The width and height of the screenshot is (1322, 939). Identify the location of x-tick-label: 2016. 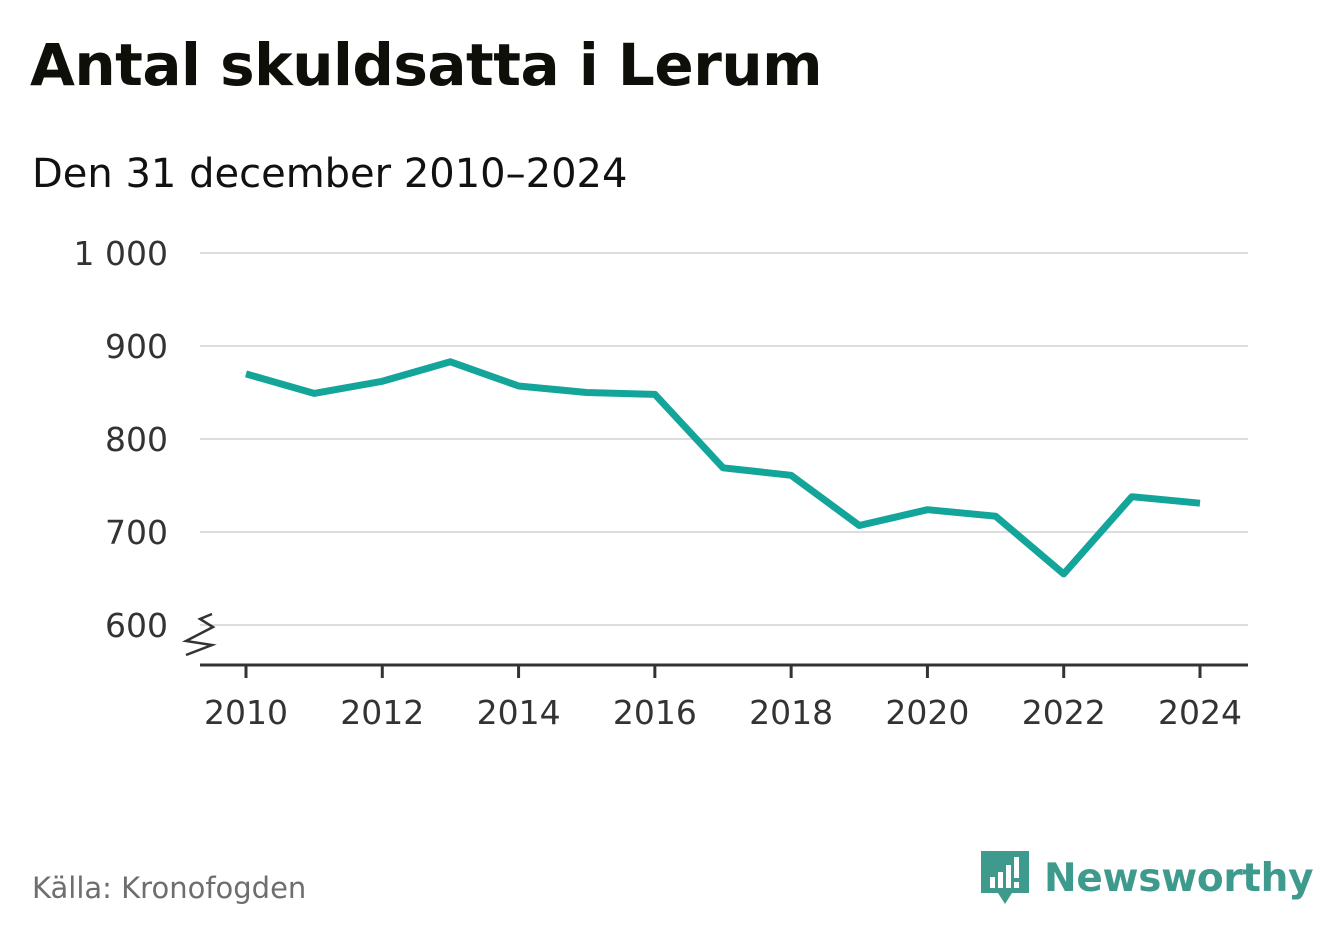
(655, 712).